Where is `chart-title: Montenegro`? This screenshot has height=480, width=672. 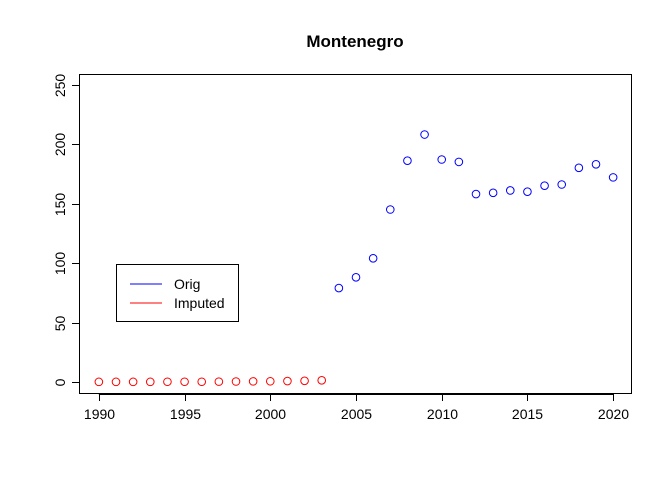 chart-title: Montenegro is located at coordinates (354, 41).